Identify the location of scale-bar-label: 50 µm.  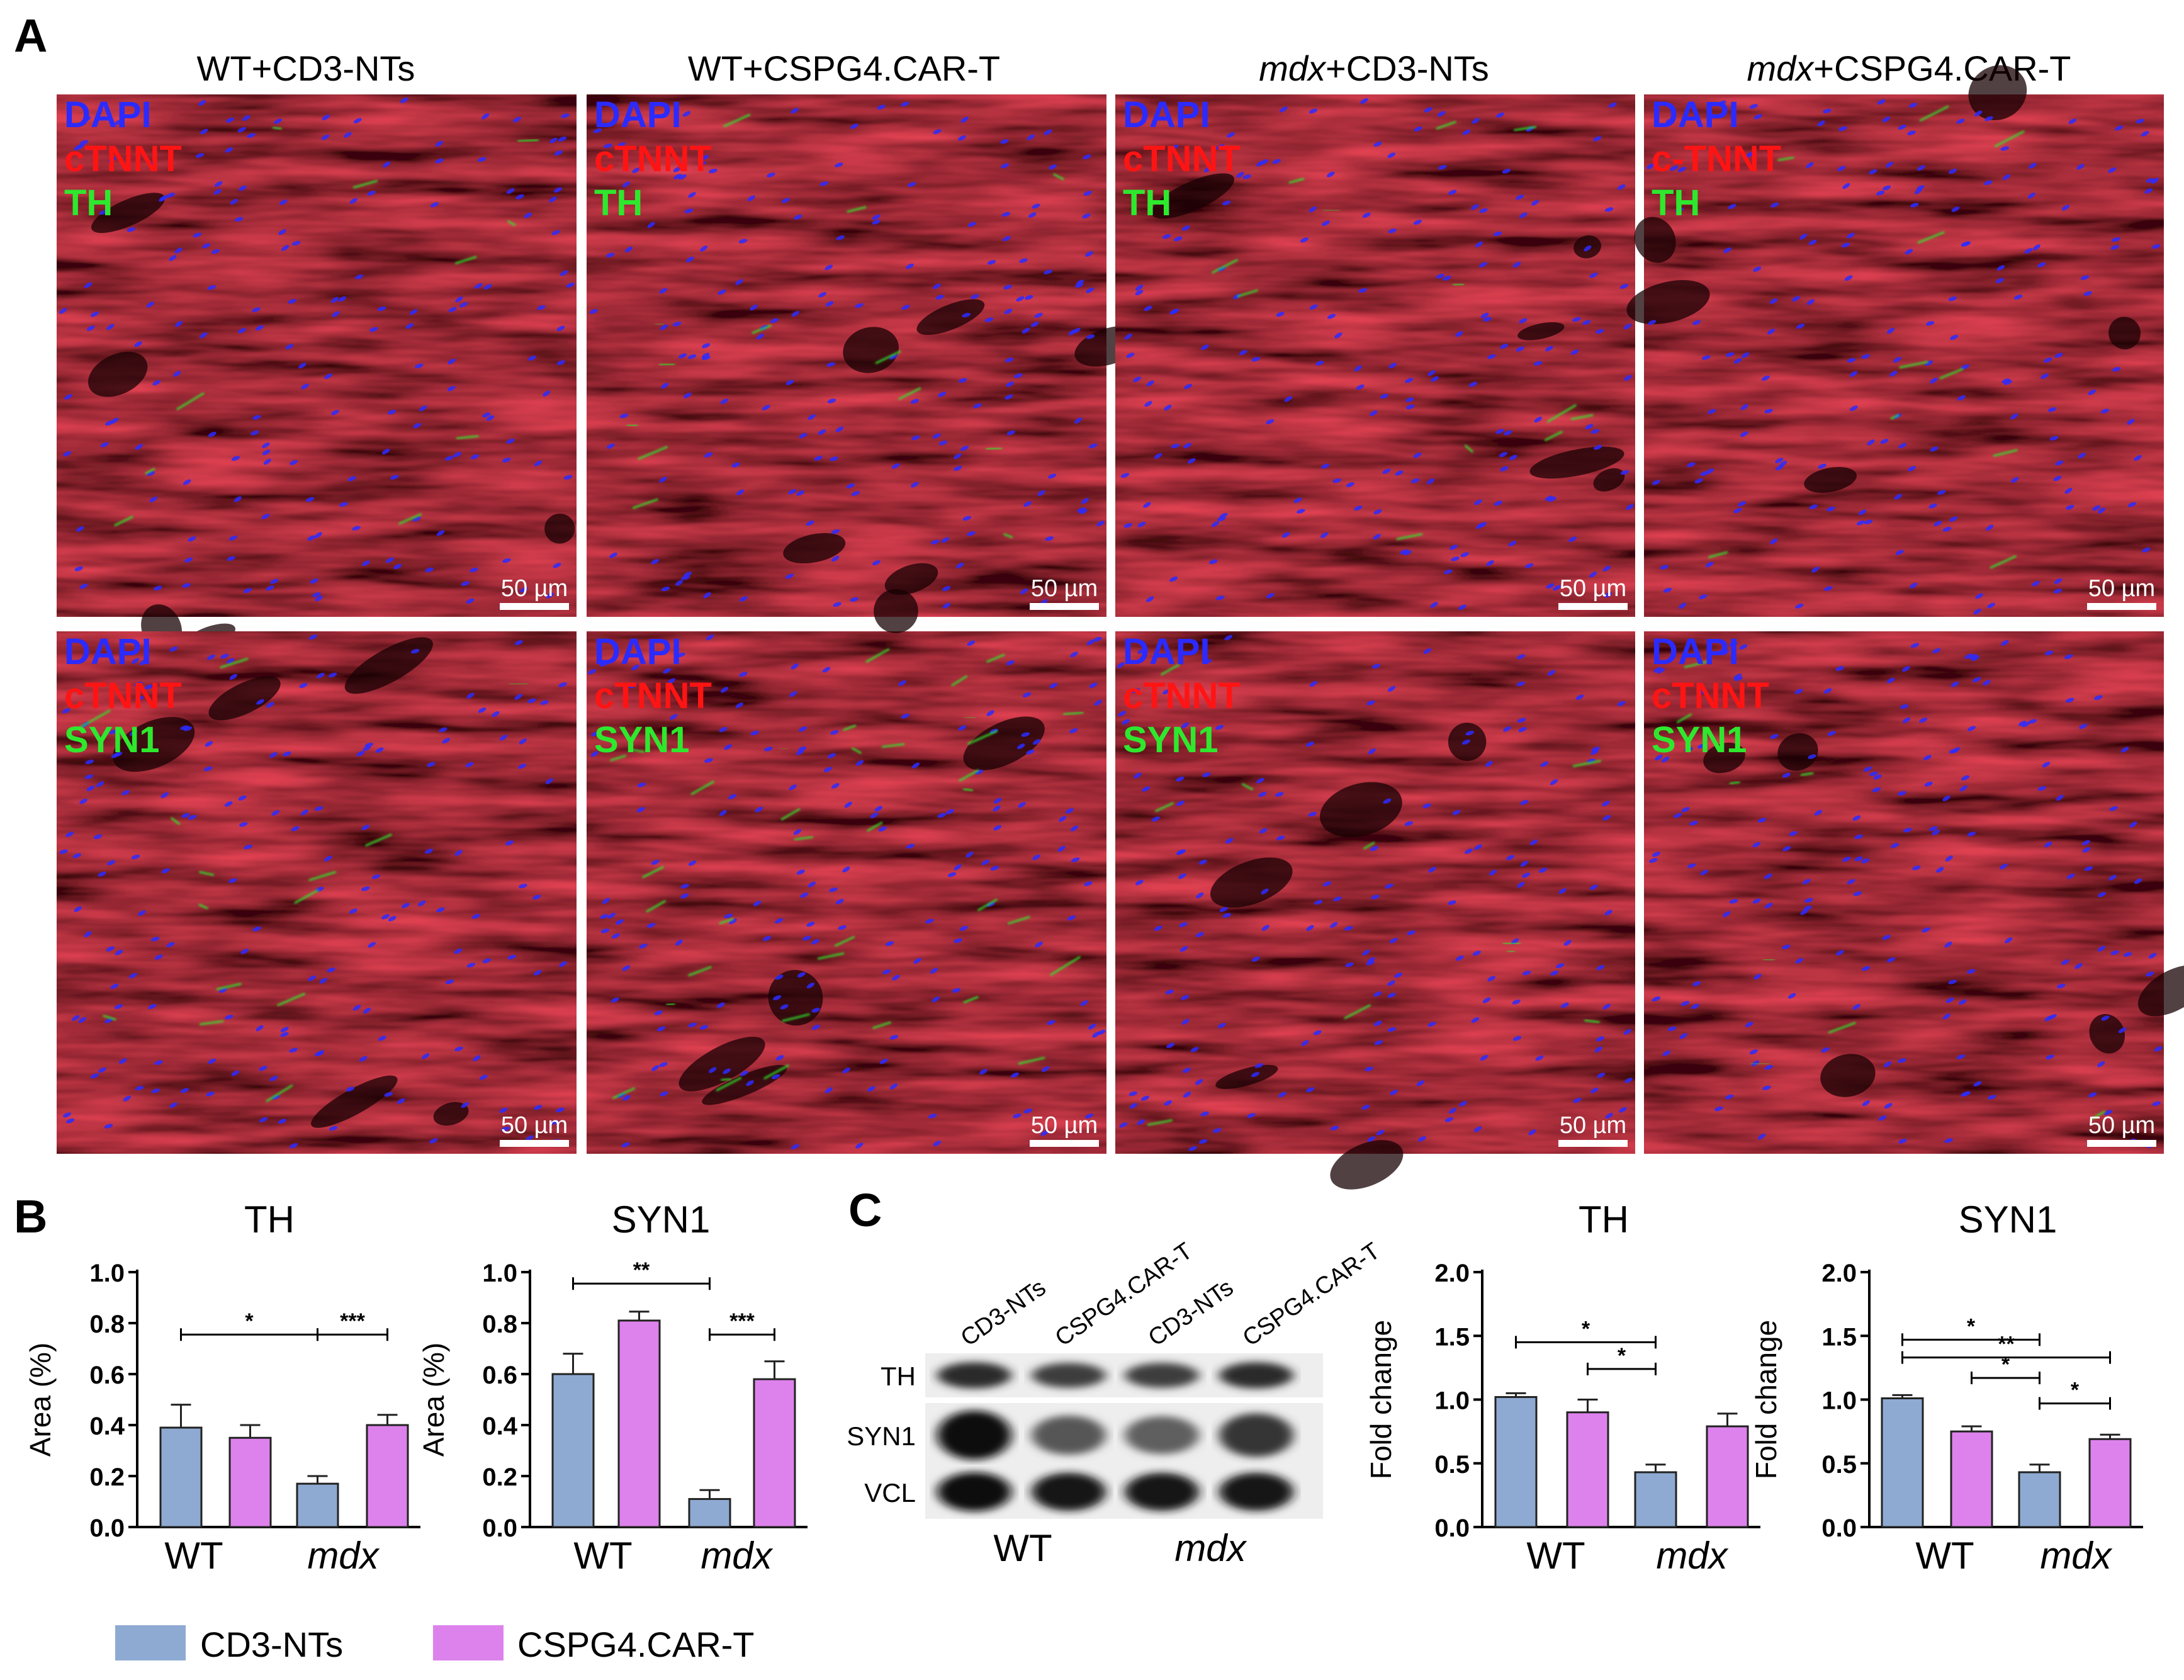
(1593, 1125).